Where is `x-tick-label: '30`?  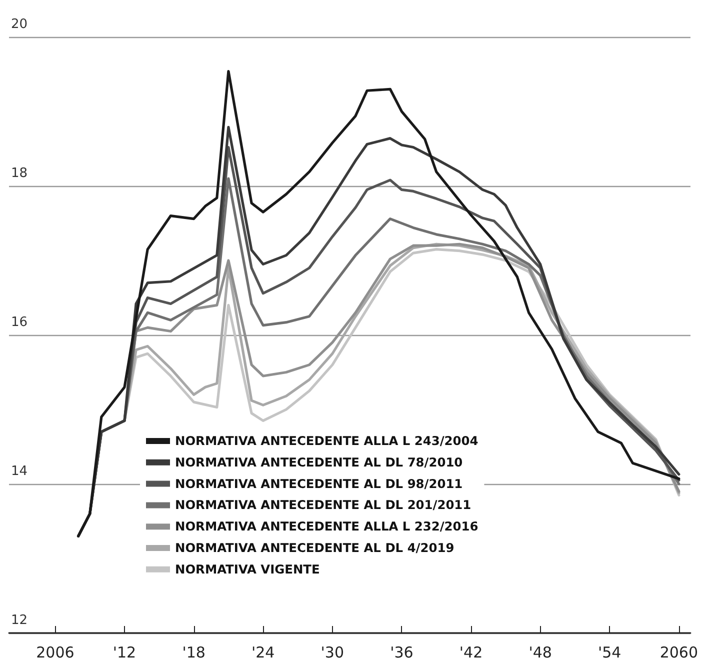 x-tick-label: '30 is located at coordinates (332, 653).